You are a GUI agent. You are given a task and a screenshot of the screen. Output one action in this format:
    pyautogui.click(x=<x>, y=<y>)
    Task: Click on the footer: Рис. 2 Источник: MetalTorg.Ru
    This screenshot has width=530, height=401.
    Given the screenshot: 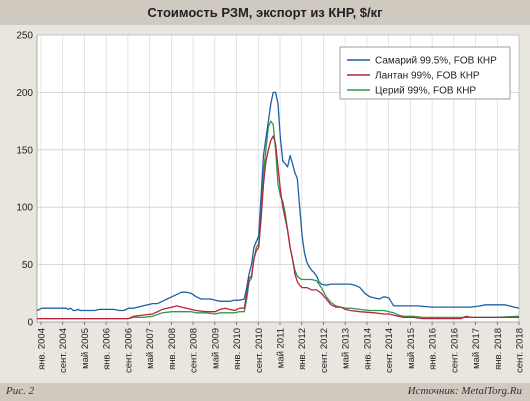 What is the action you would take?
    pyautogui.click(x=265, y=392)
    